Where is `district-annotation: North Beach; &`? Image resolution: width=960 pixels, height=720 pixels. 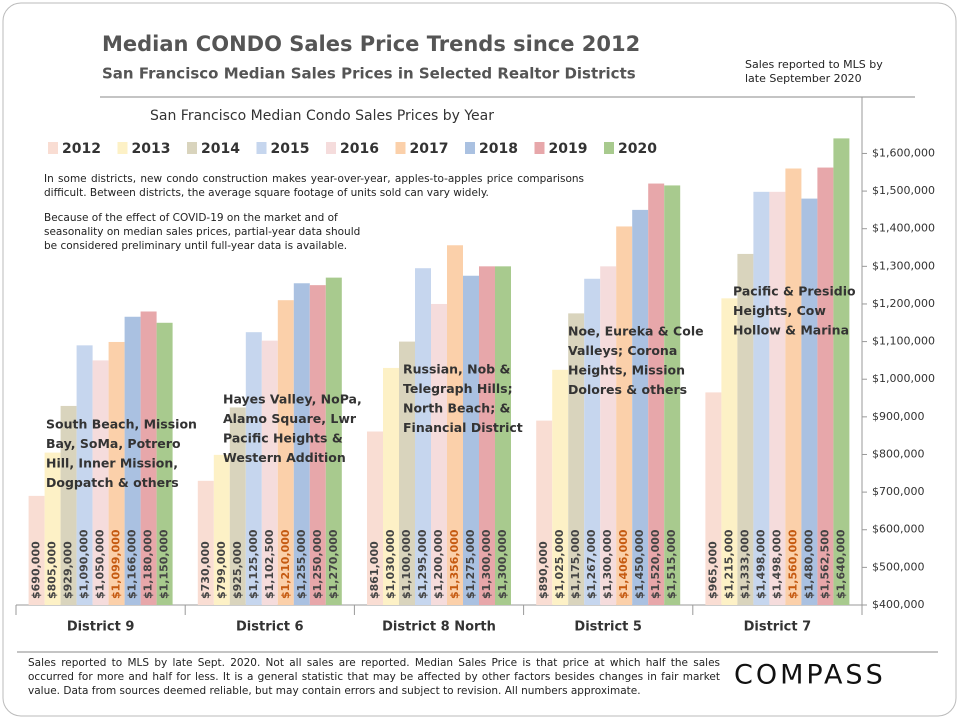 district-annotation: North Beach; & is located at coordinates (457, 408).